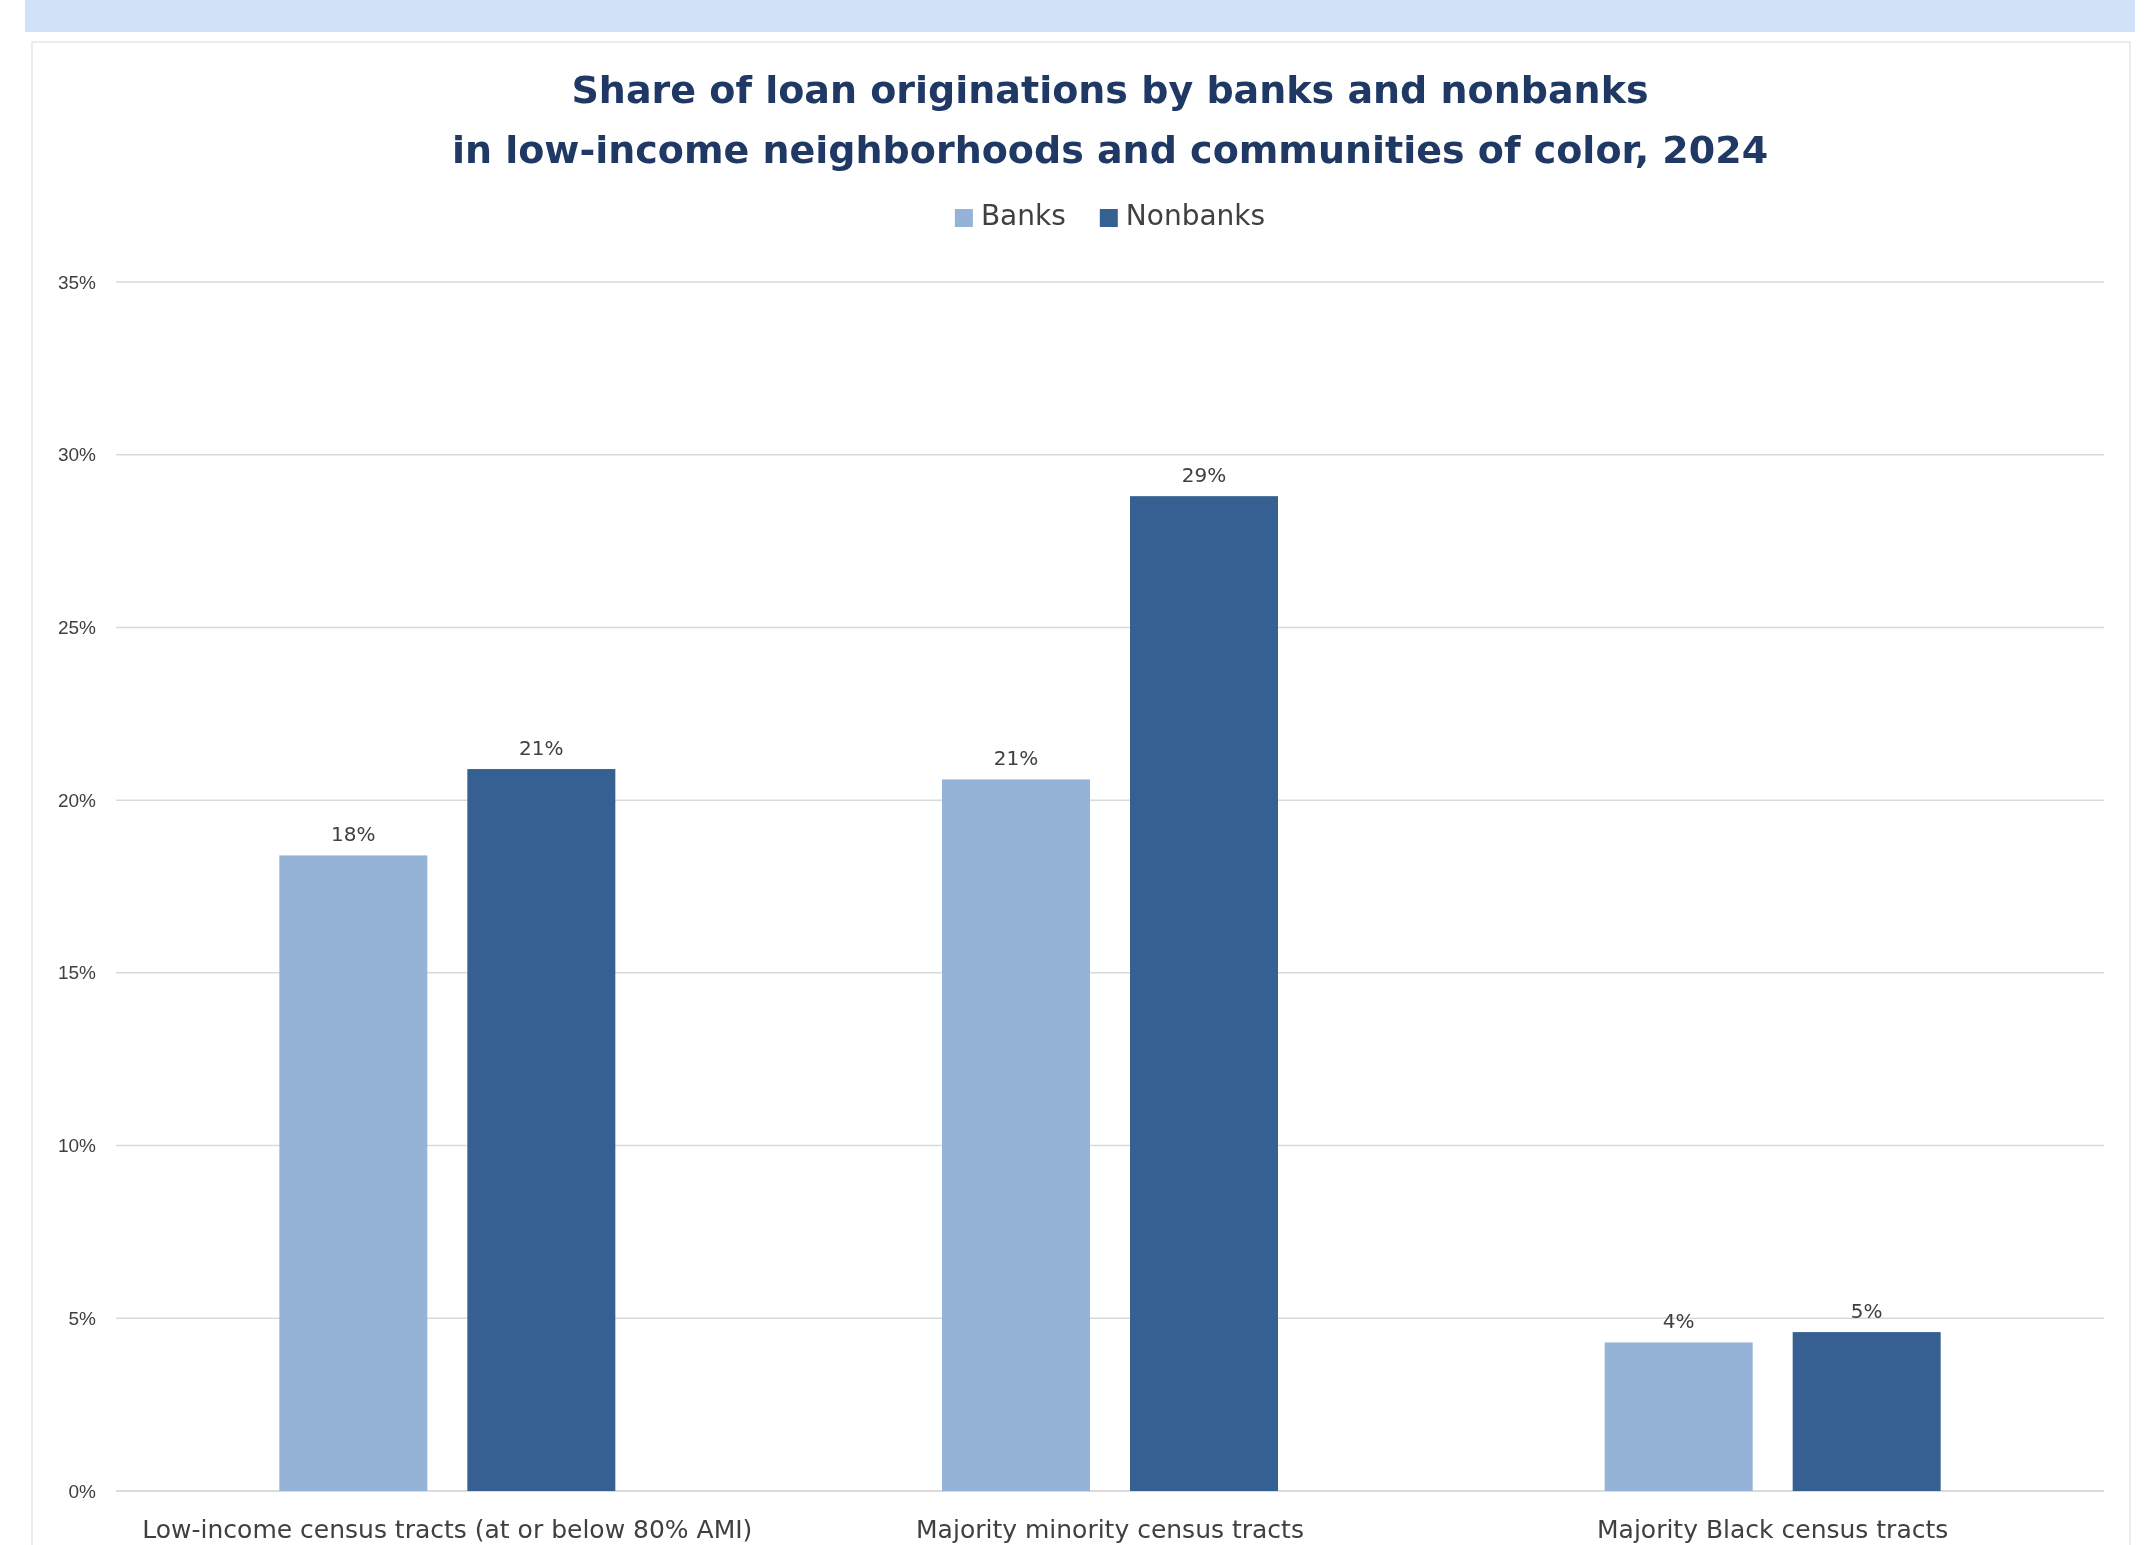  Describe the element at coordinates (1678, 1321) in the screenshot. I see `data-label: 4%` at that location.